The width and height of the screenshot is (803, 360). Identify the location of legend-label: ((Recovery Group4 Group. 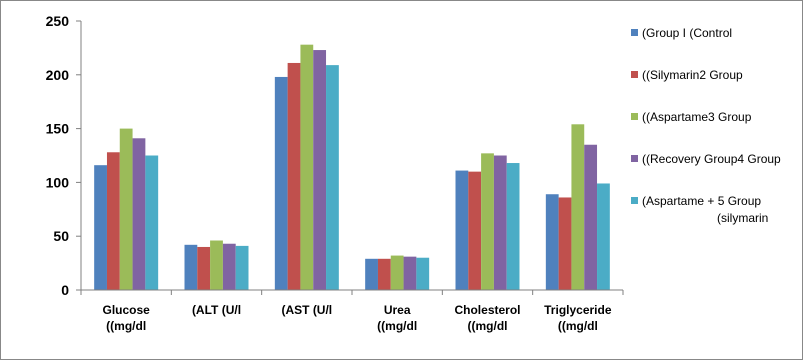
(711, 159).